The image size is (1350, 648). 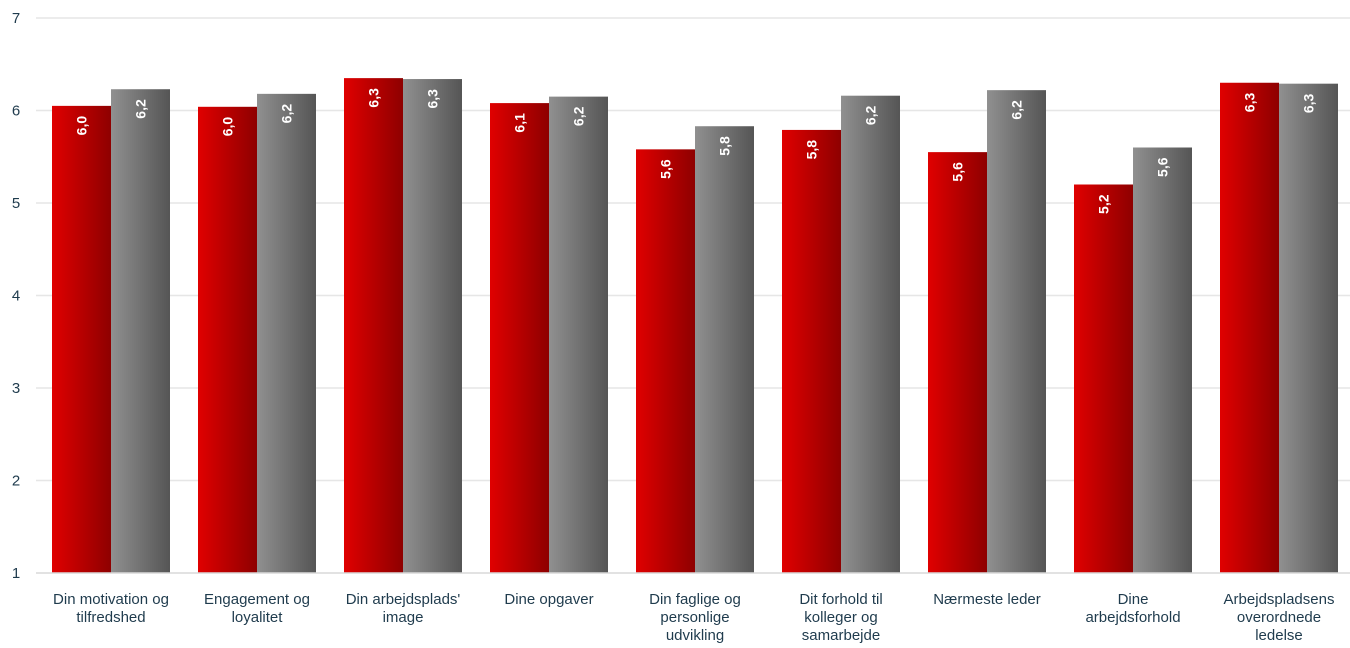 What do you see at coordinates (16, 203) in the screenshot?
I see `y-tick-label: 5` at bounding box center [16, 203].